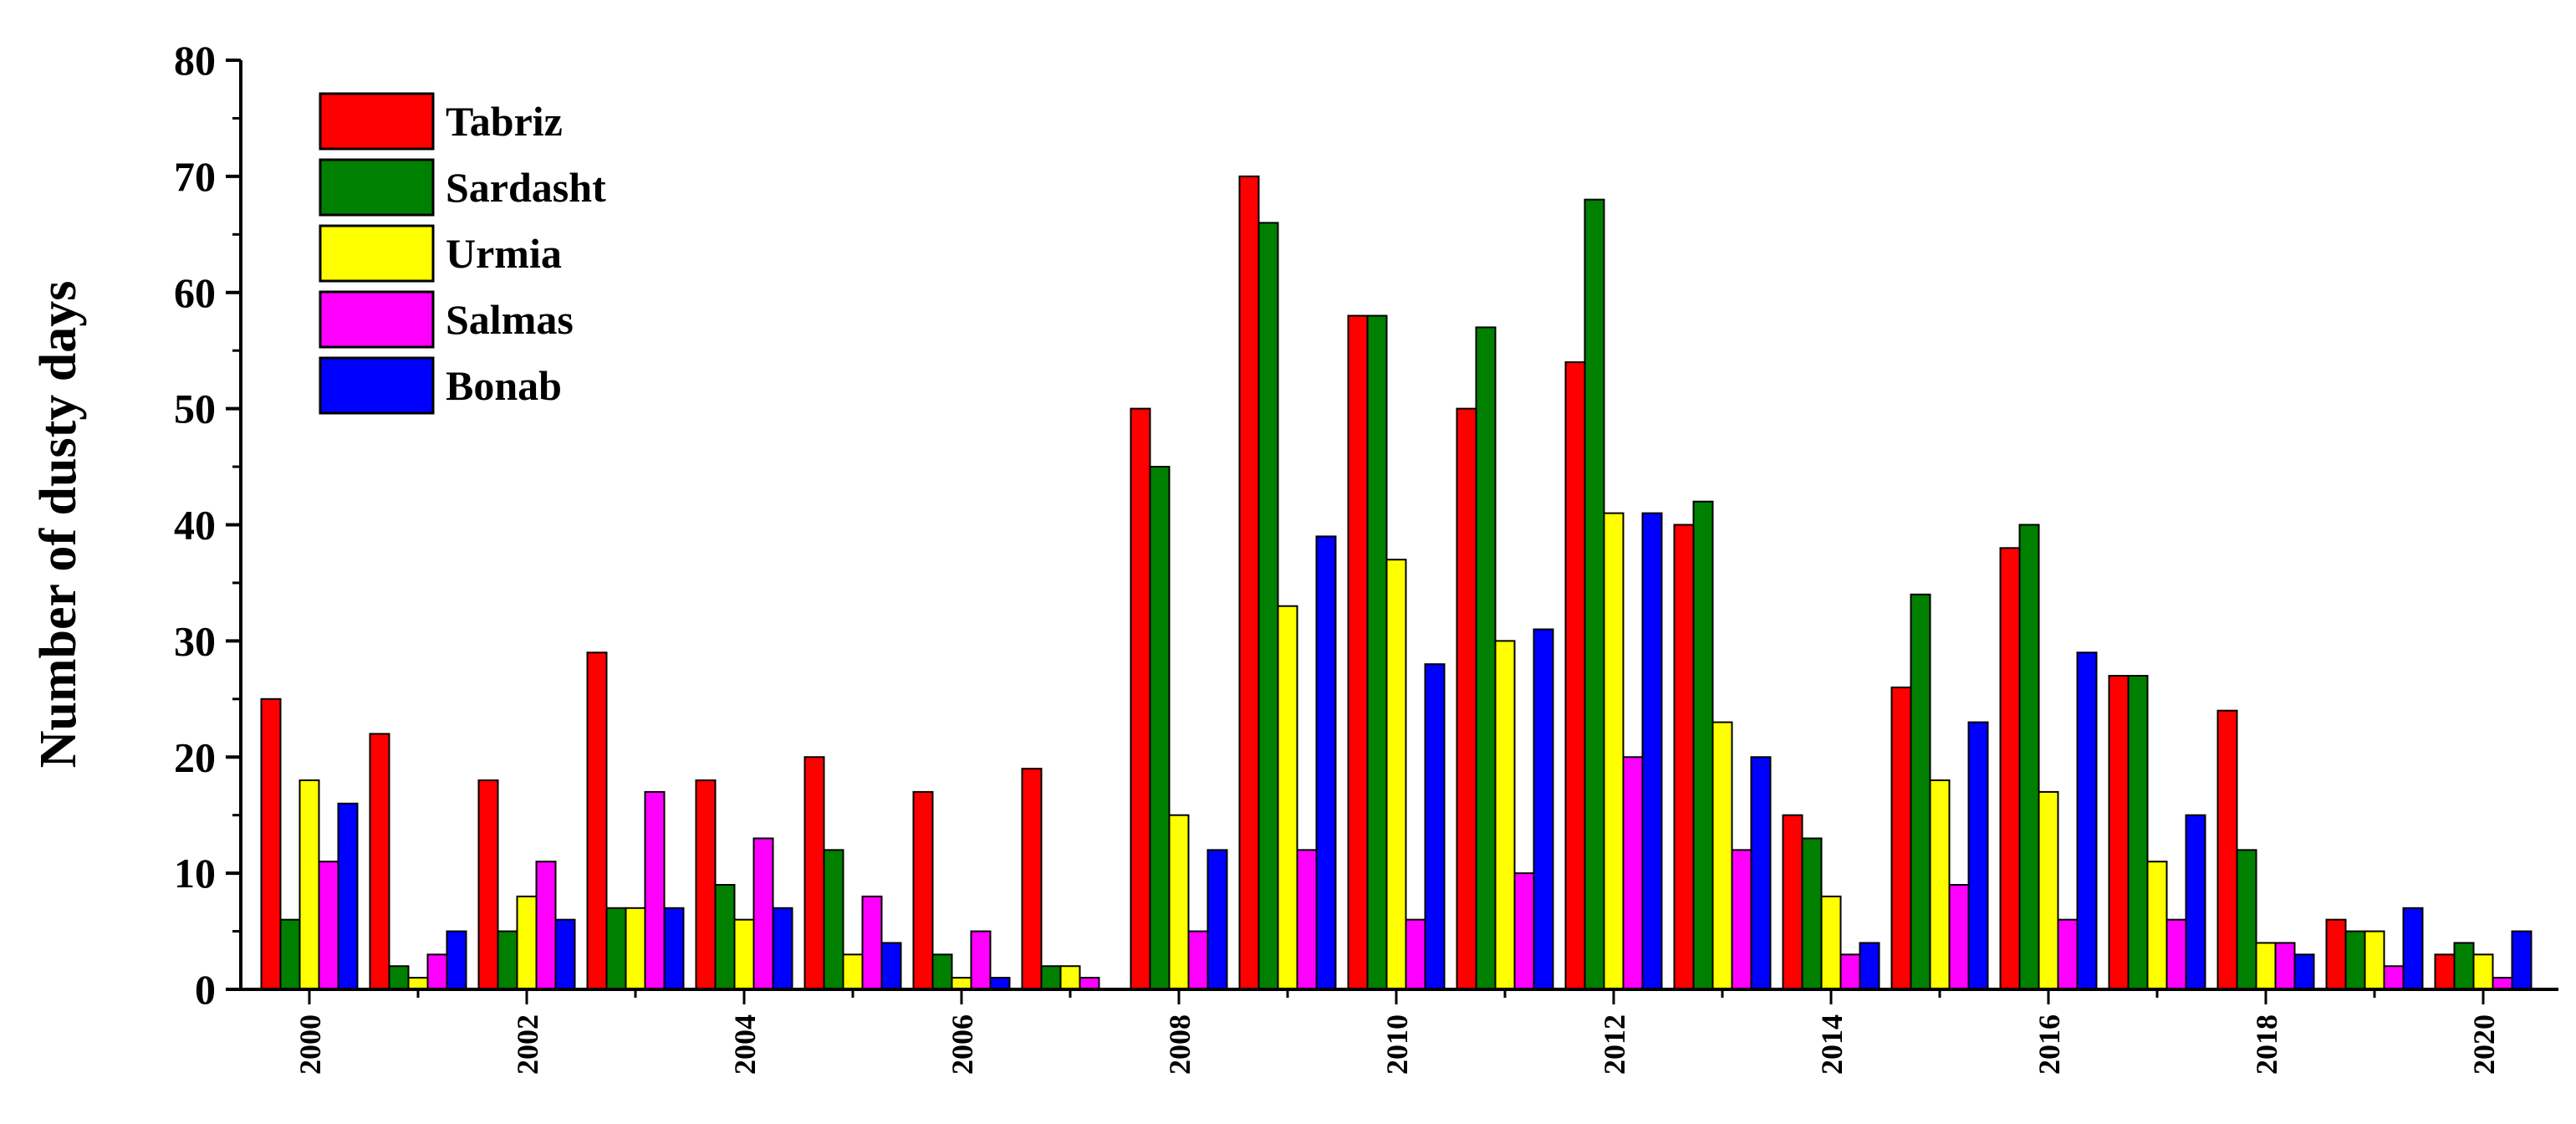 This screenshot has height=1124, width=2576. What do you see at coordinates (763, 914) in the screenshot?
I see `bar-salmas-2004` at bounding box center [763, 914].